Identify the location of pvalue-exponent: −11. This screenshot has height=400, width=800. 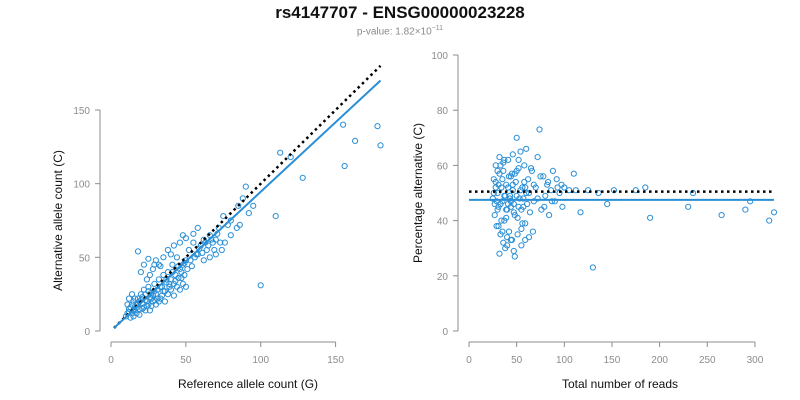
(437, 28).